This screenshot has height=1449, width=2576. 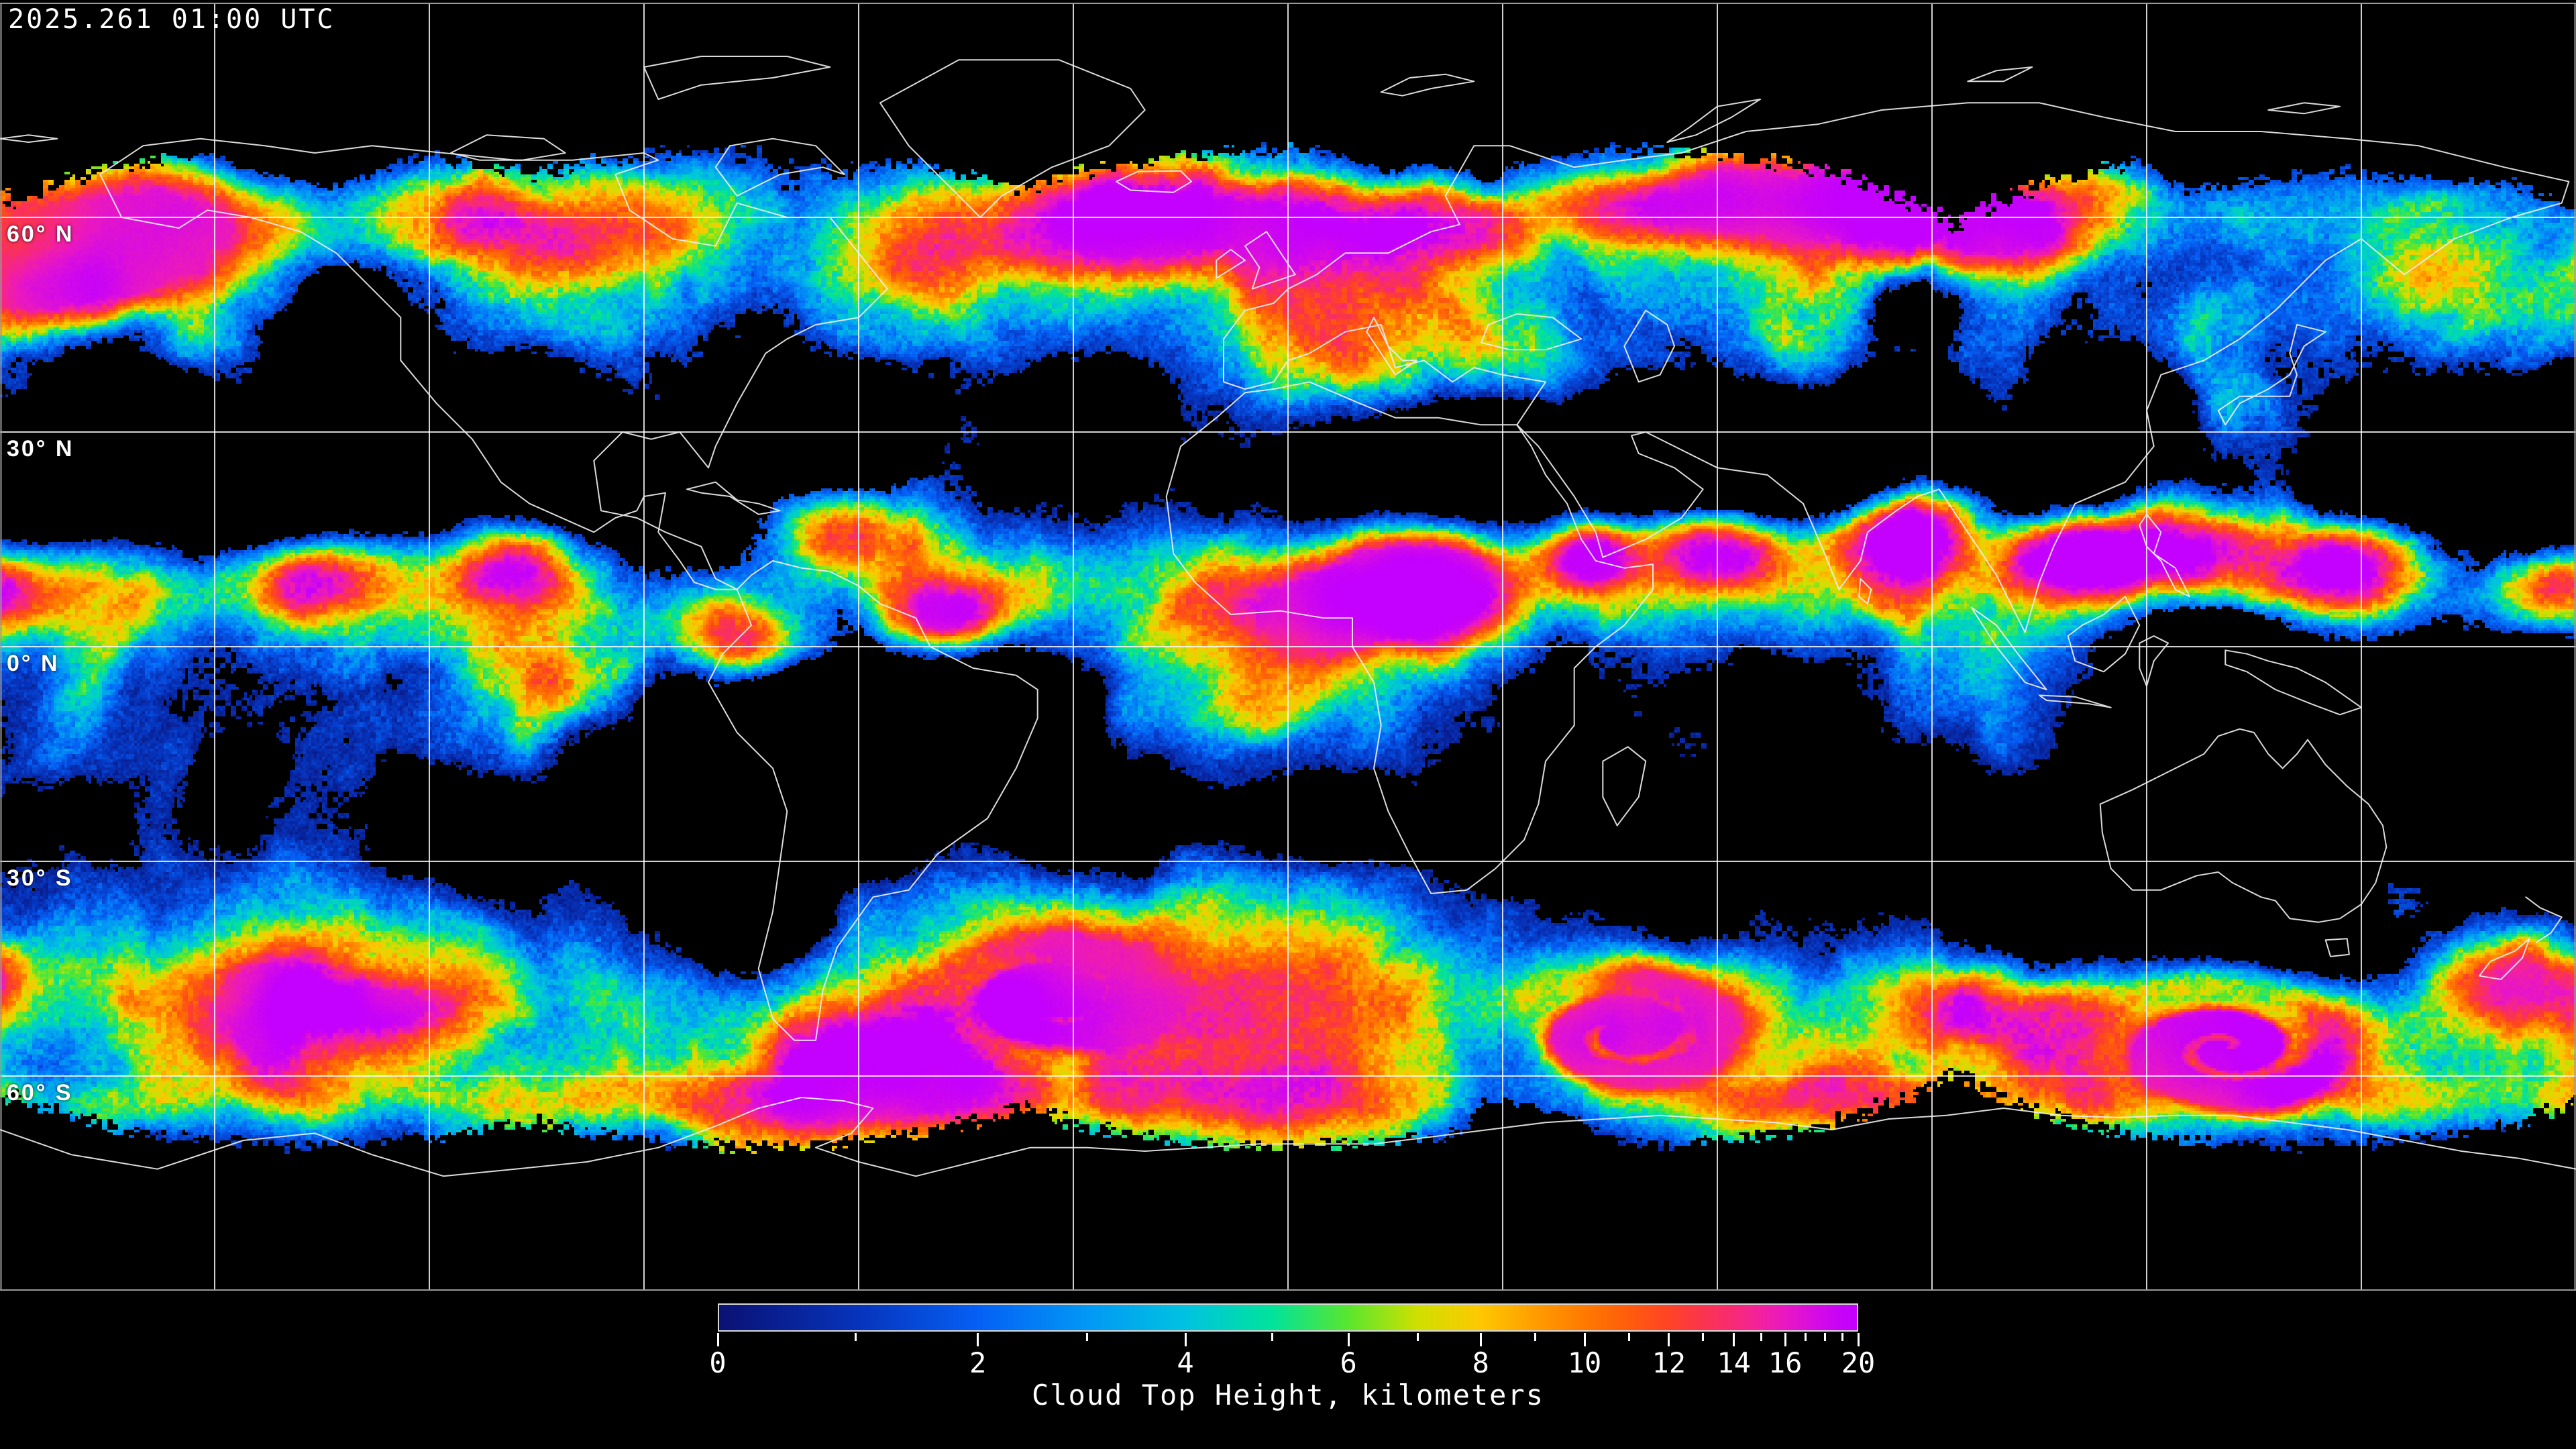 What do you see at coordinates (1288, 1317) in the screenshot?
I see `colorbar-gradient` at bounding box center [1288, 1317].